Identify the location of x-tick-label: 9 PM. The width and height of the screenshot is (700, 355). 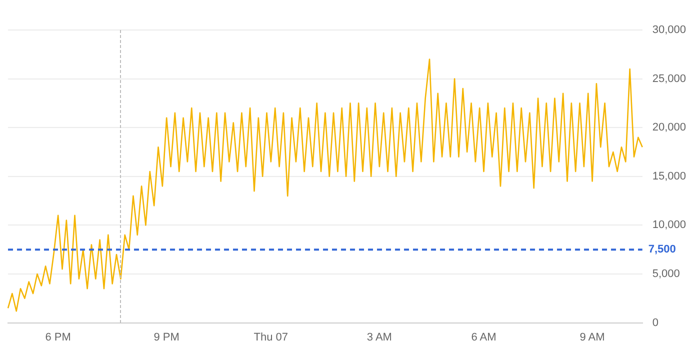
(167, 337).